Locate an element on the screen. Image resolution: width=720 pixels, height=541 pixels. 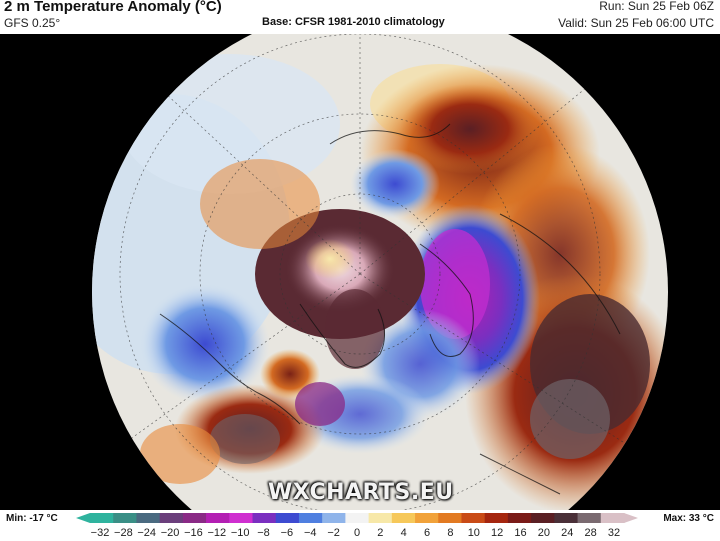
colorbar-tick-label: 6 is located at coordinates (427, 533).